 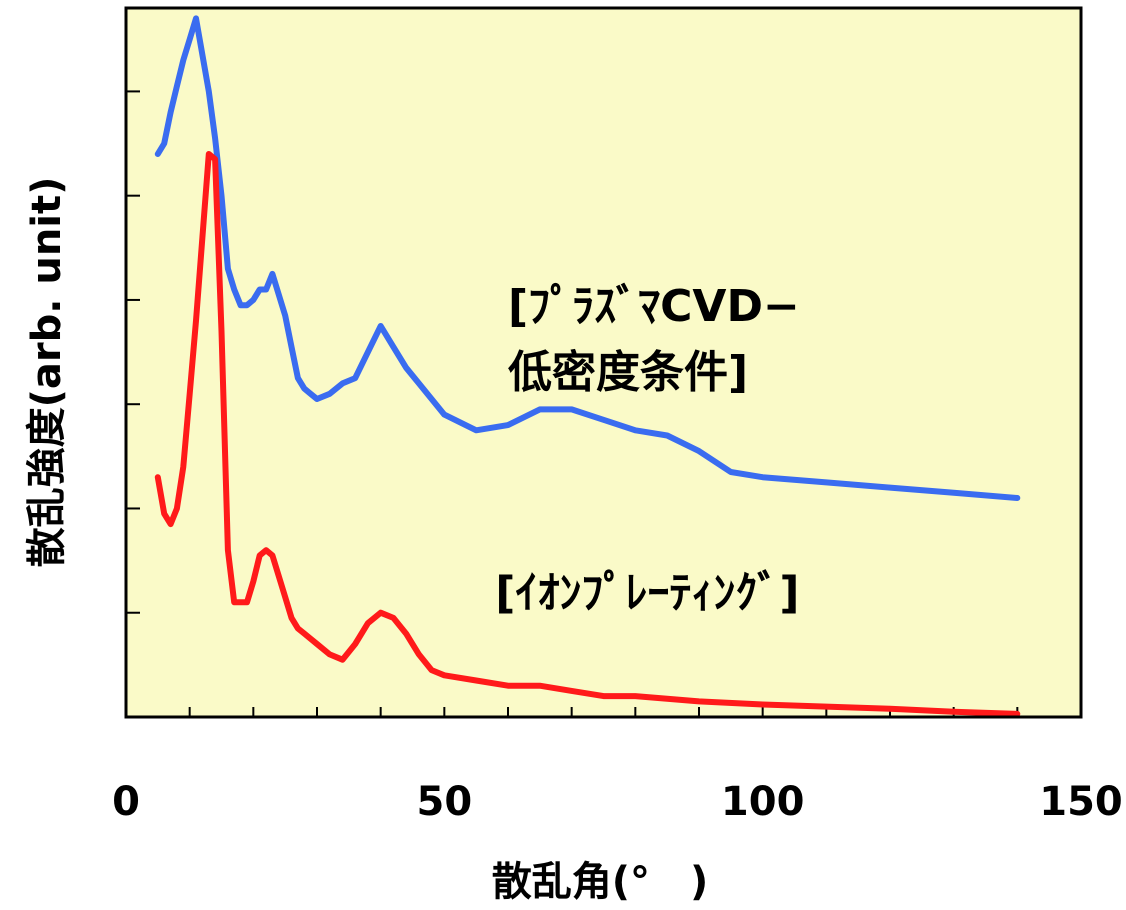 What do you see at coordinates (1081, 802) in the screenshot?
I see `x-tick-label: 150` at bounding box center [1081, 802].